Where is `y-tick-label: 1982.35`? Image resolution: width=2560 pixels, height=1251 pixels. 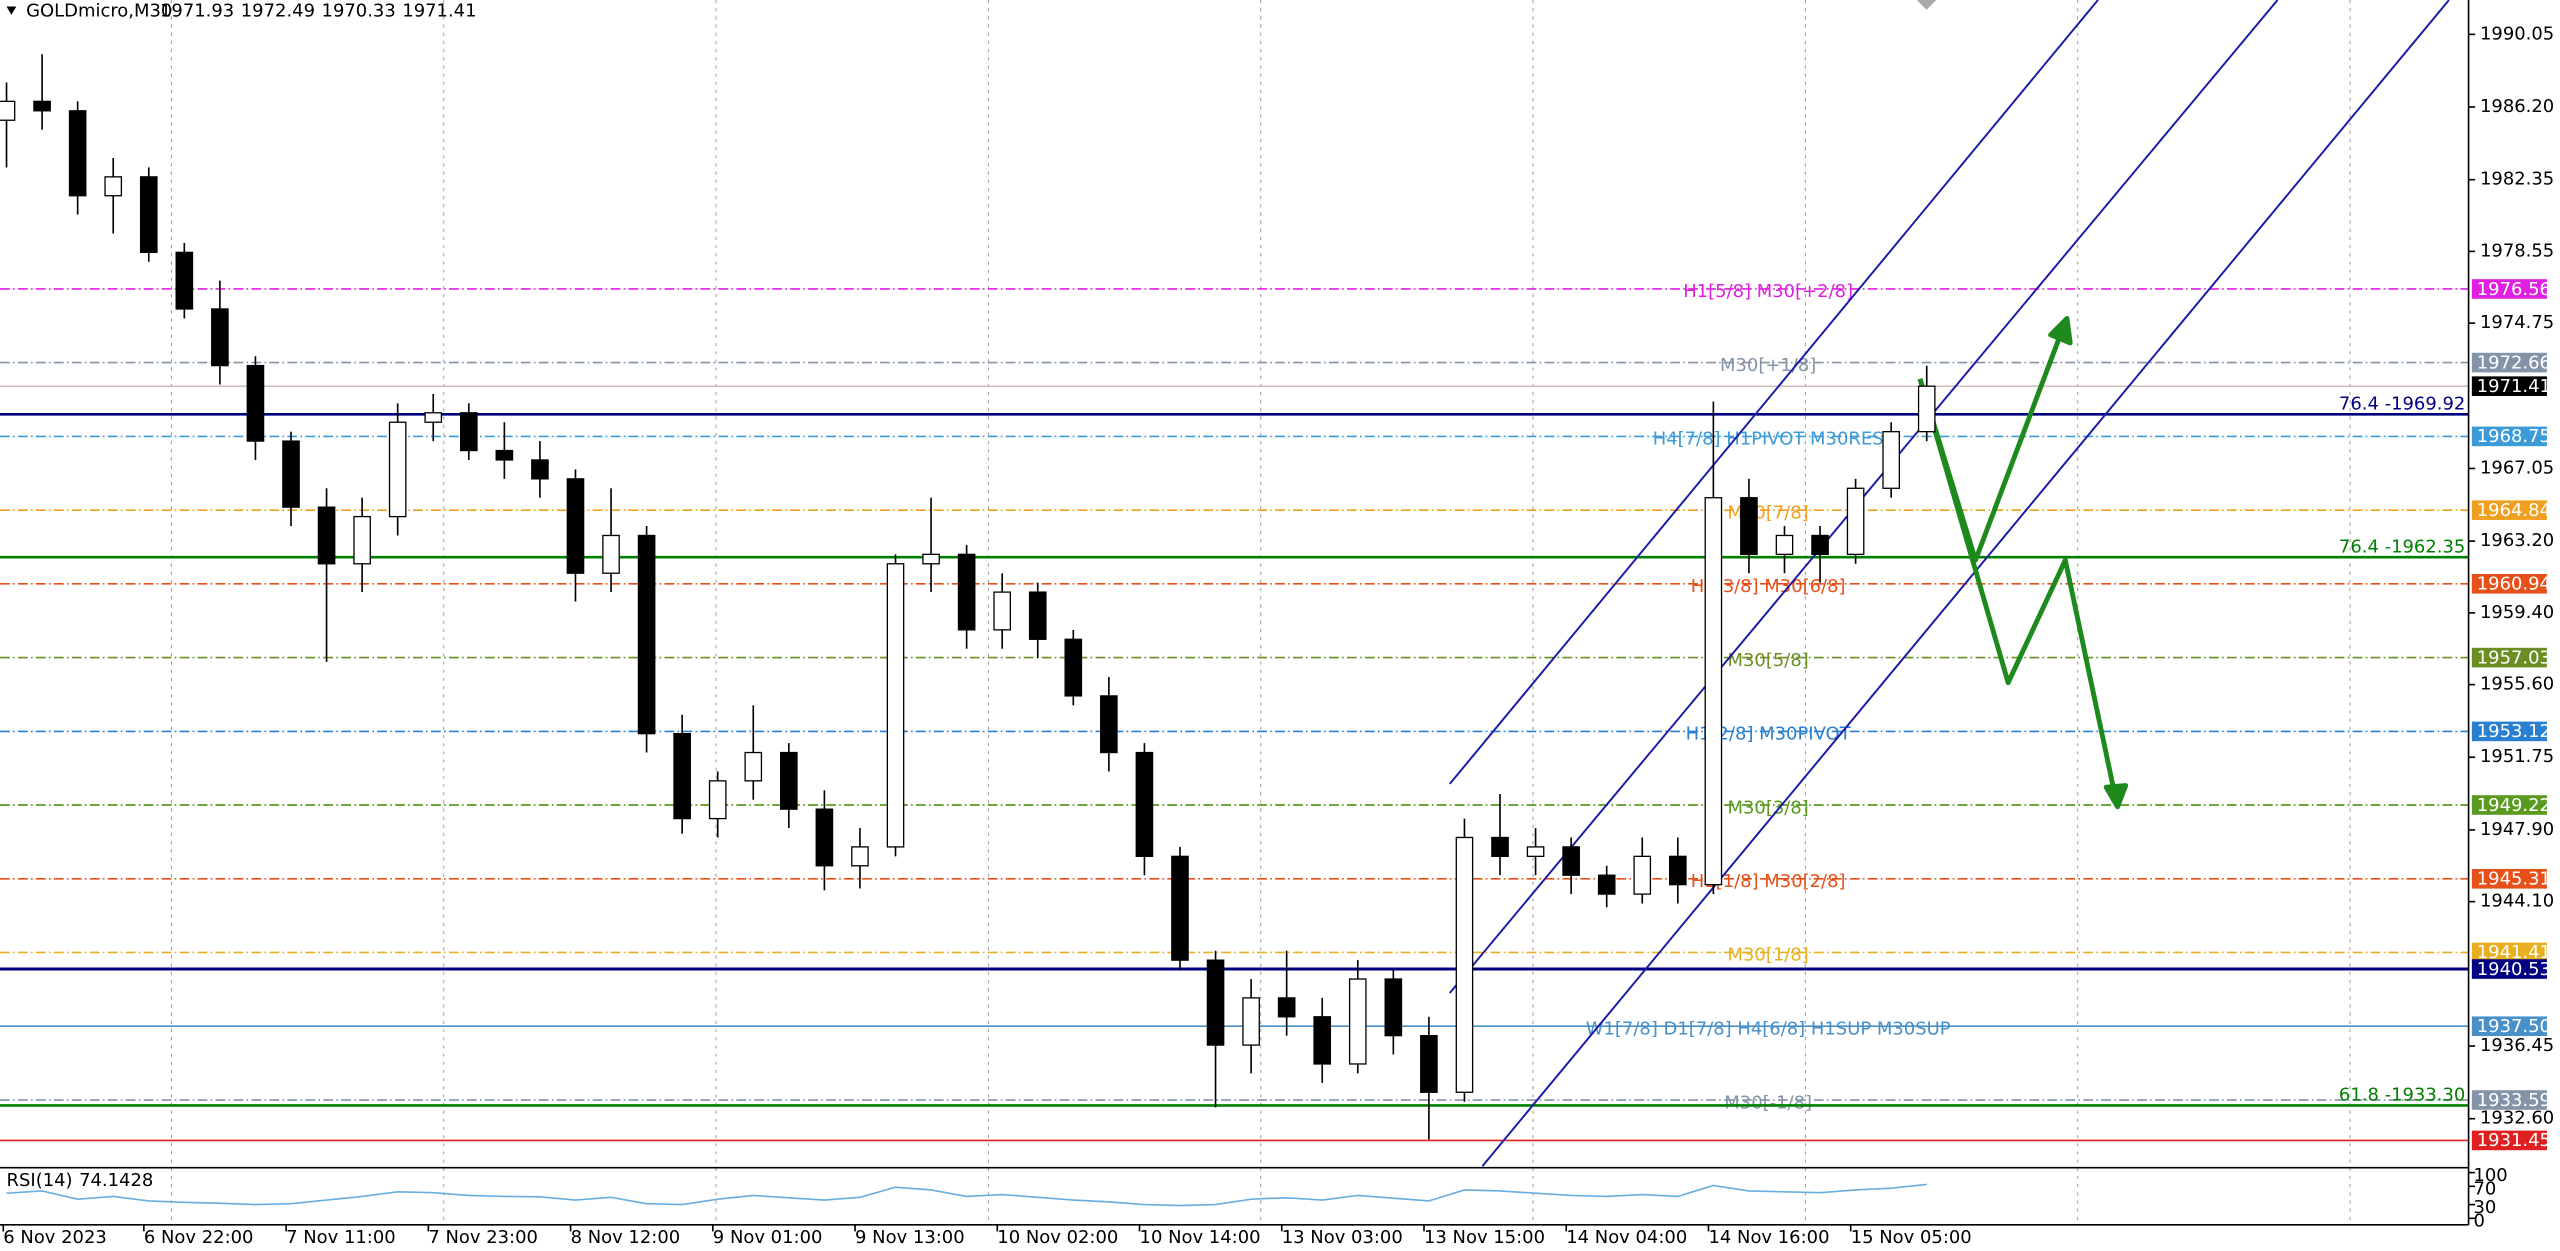
y-tick-label: 1982.35 is located at coordinates (2517, 179).